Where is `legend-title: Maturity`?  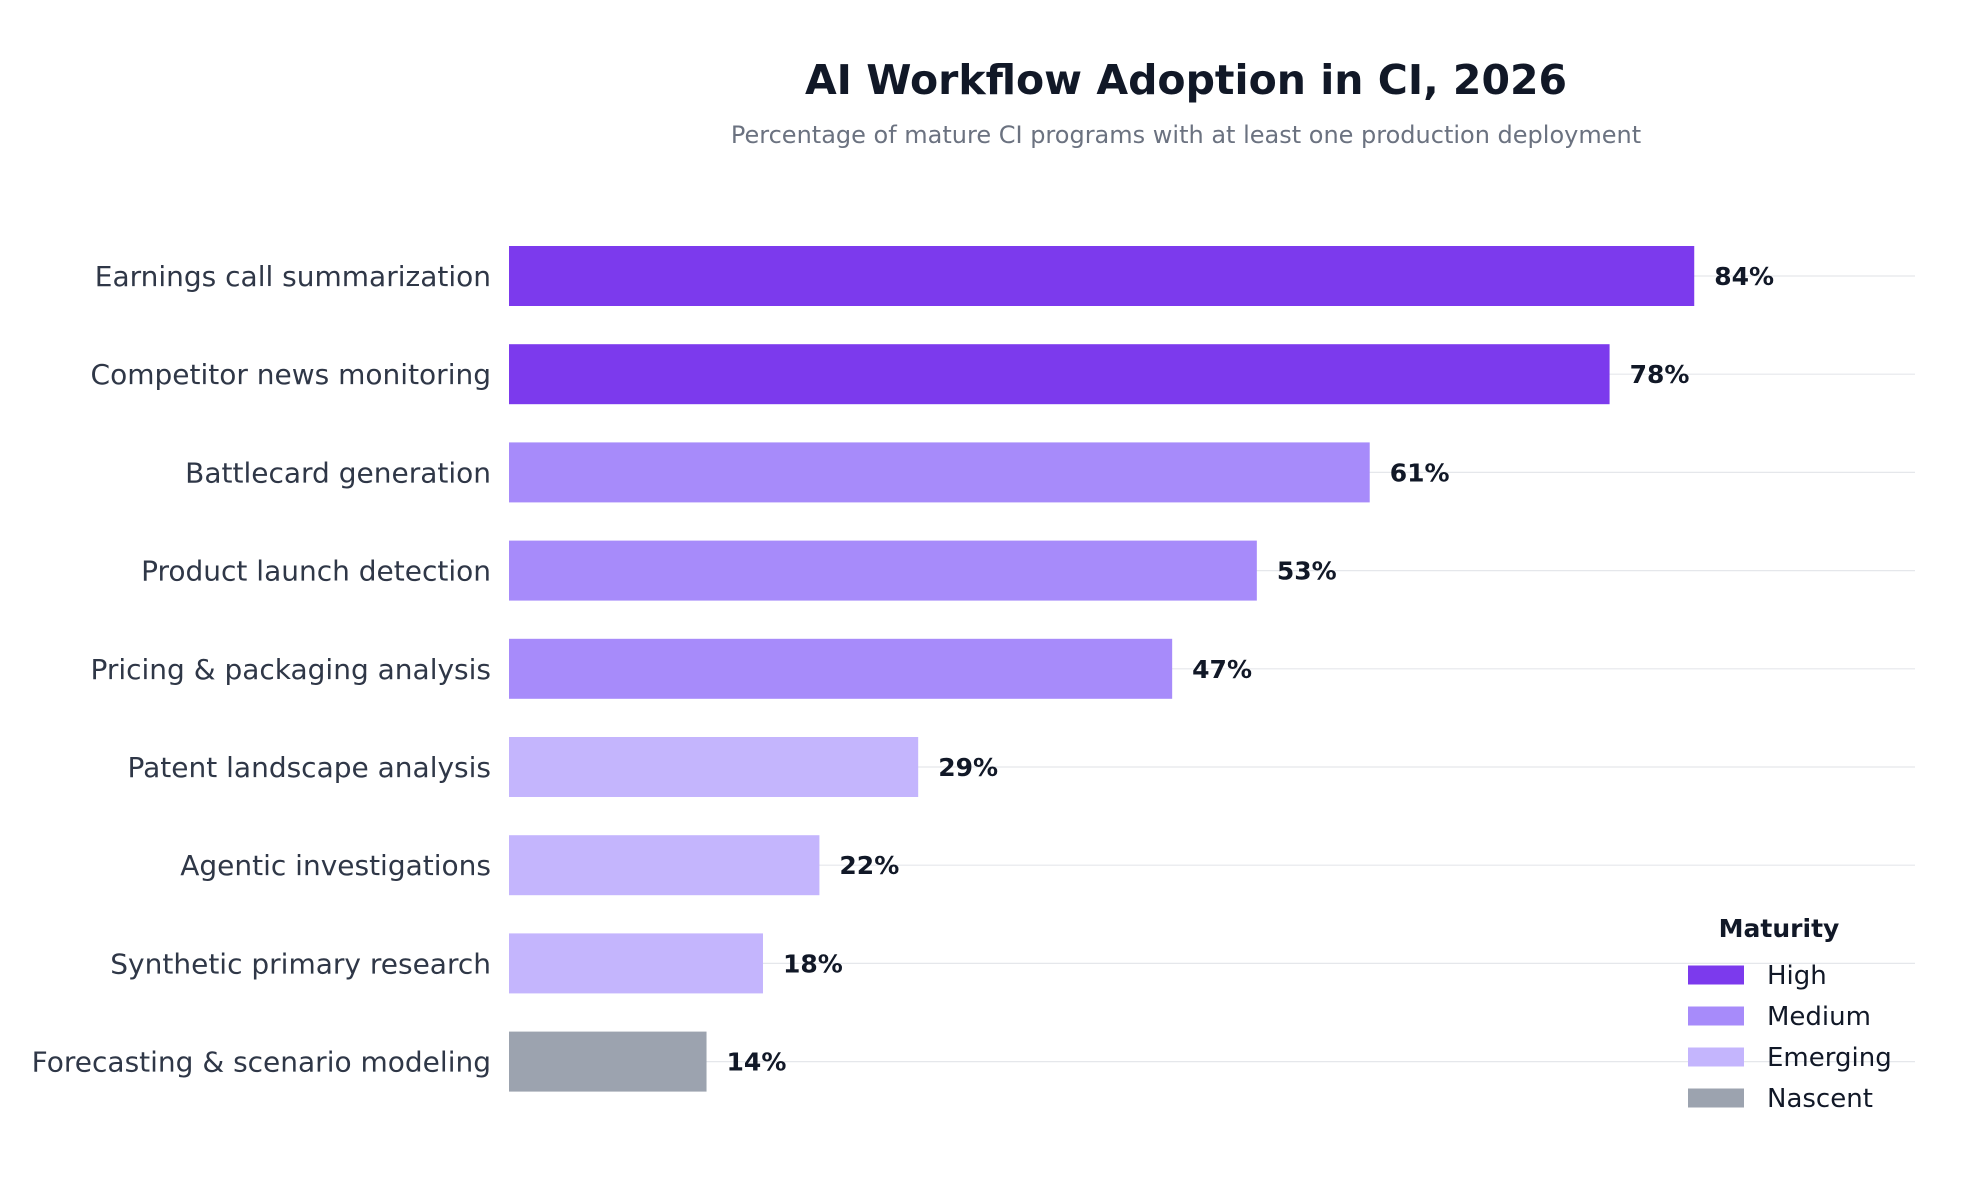 legend-title: Maturity is located at coordinates (1779, 928).